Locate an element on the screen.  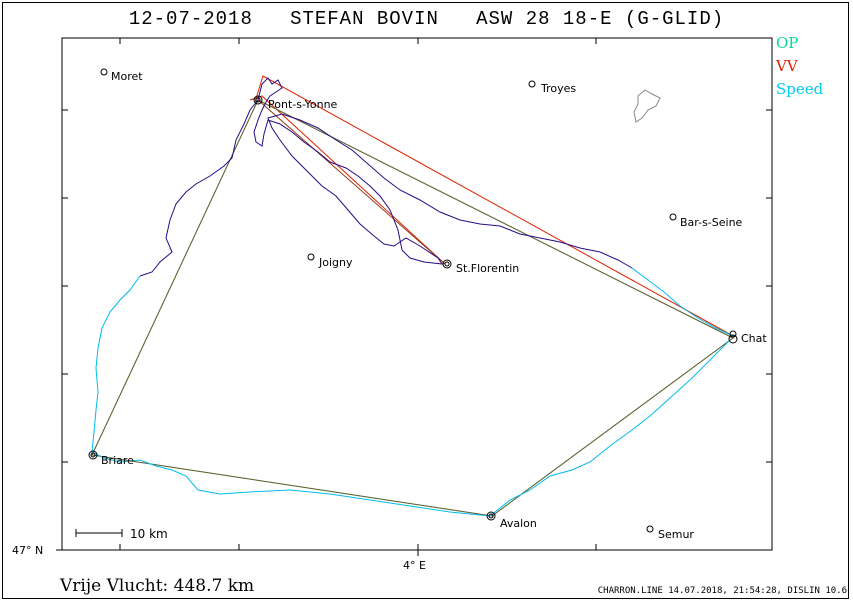
town-semur: Semur is located at coordinates (676, 534).